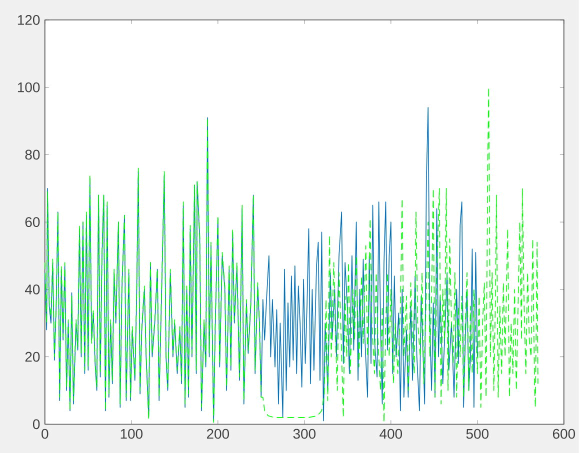  Describe the element at coordinates (36, 424) in the screenshot. I see `y-tick-label: 0` at that location.